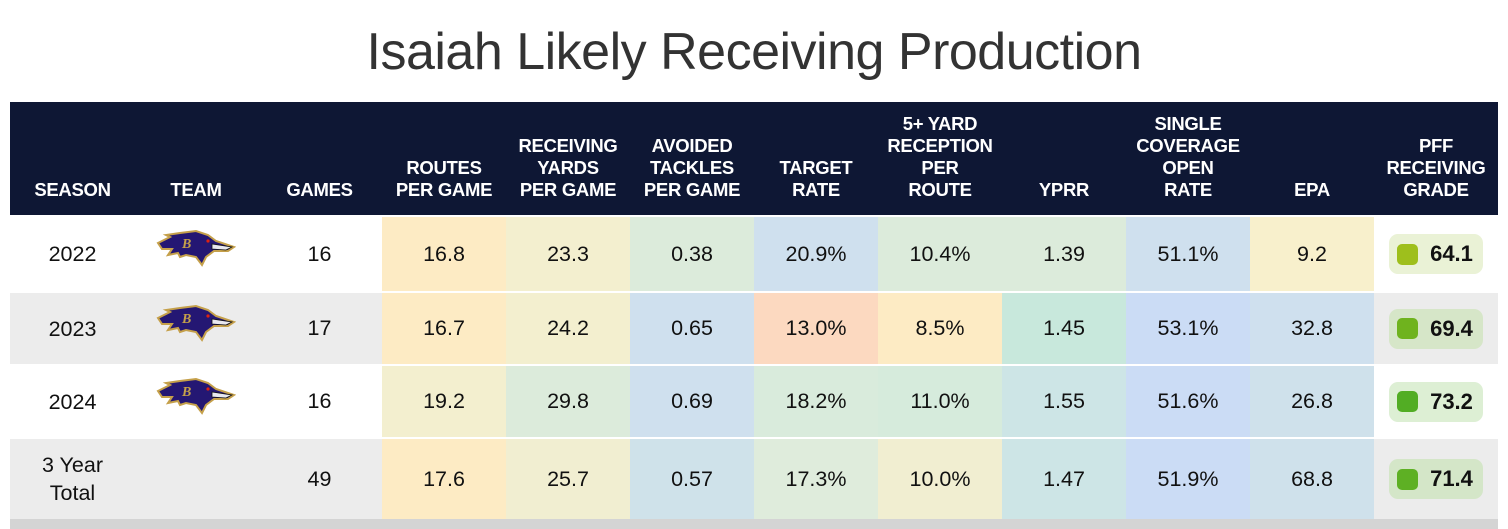 This screenshot has height=529, width=1508. What do you see at coordinates (72, 254) in the screenshot?
I see `season-cell: 2022` at bounding box center [72, 254].